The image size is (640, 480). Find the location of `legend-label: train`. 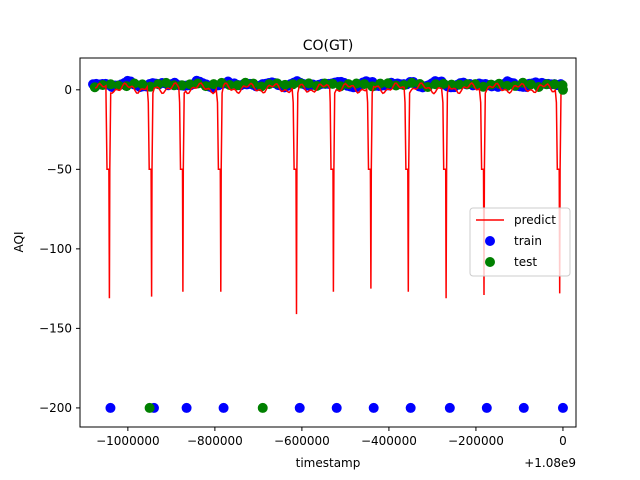

legend-label: train is located at coordinates (528, 241).